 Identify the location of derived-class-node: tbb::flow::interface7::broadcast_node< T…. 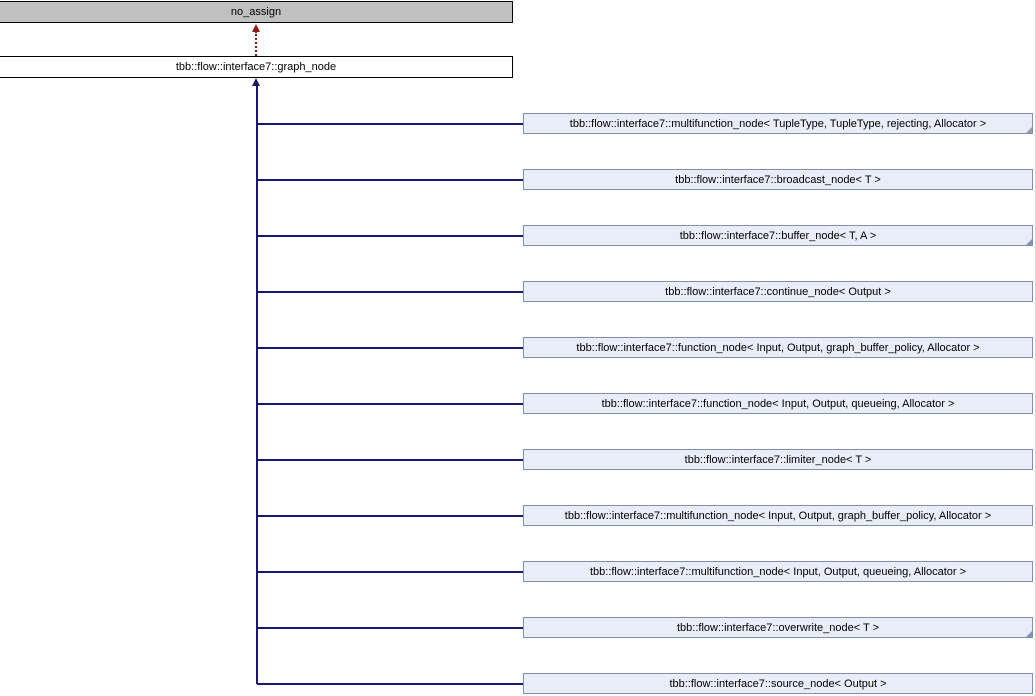
(778, 179).